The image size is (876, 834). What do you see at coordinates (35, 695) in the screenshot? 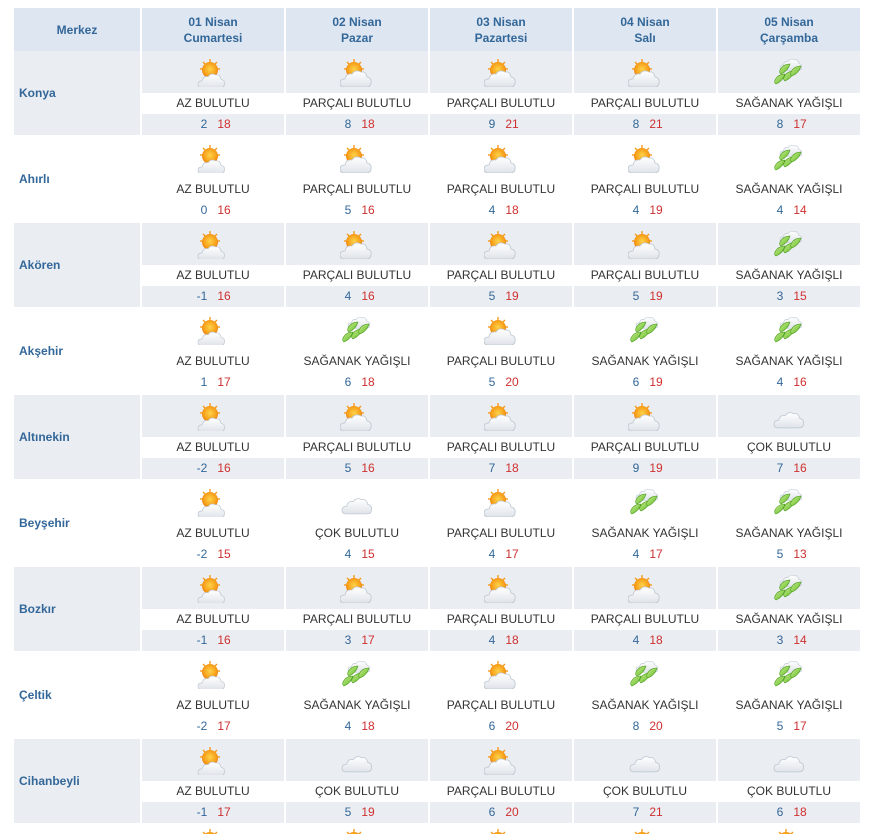
I see `city-label: Çeltik` at bounding box center [35, 695].